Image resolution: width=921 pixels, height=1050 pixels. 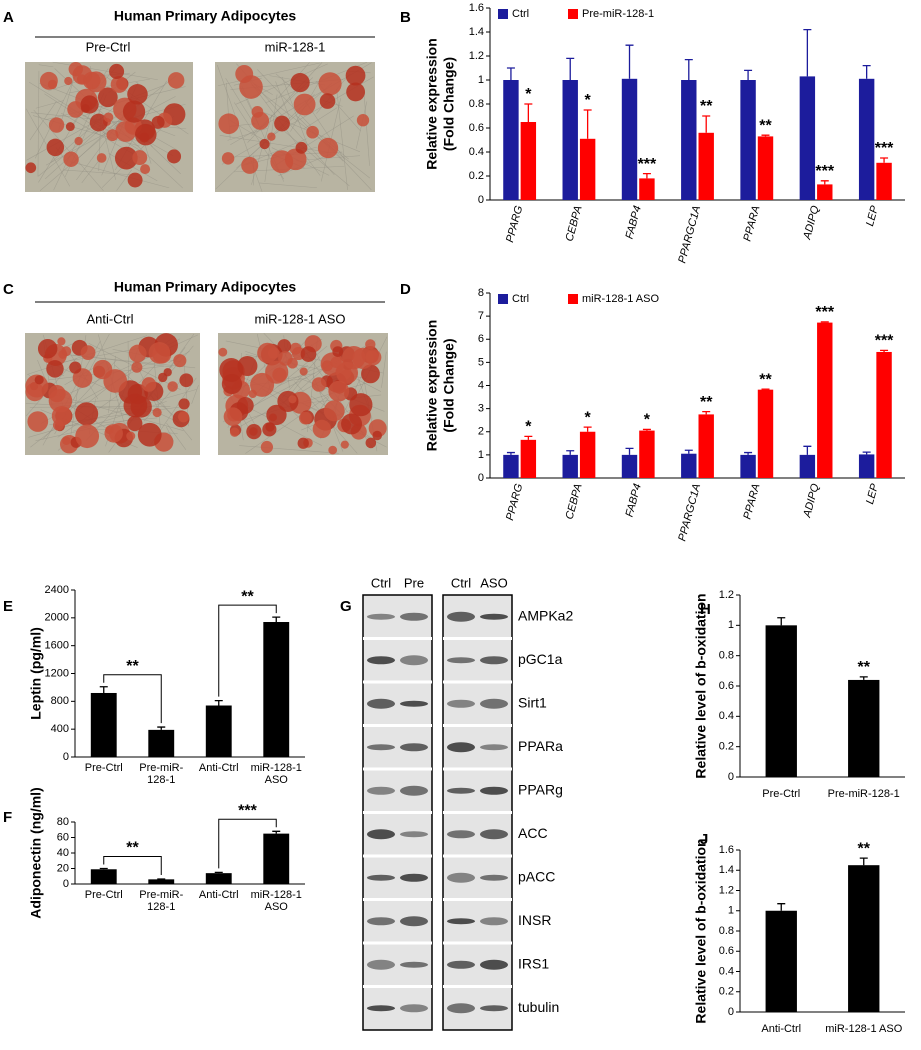 I want to click on y-tick-label: 2400, so click(x=57, y=590).